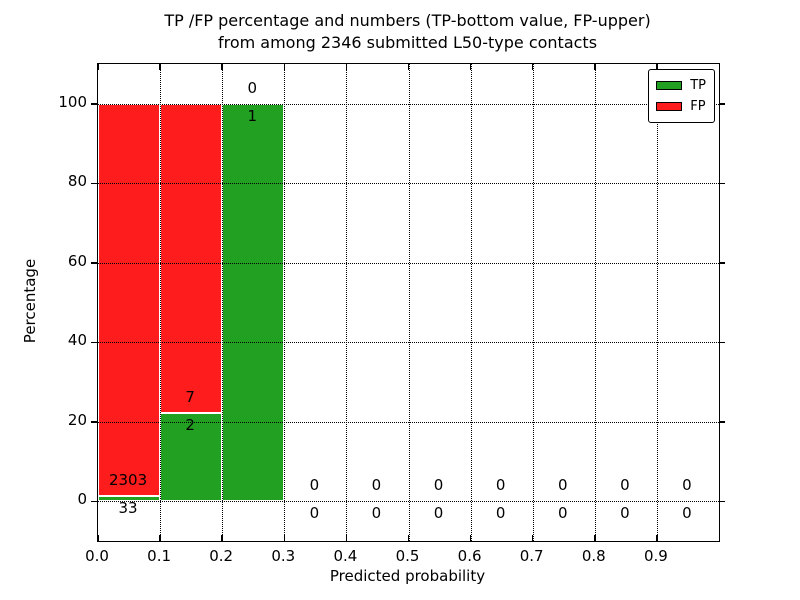 The image size is (800, 600). Describe the element at coordinates (30, 301) in the screenshot. I see `y-axis-label: Percentage` at that location.